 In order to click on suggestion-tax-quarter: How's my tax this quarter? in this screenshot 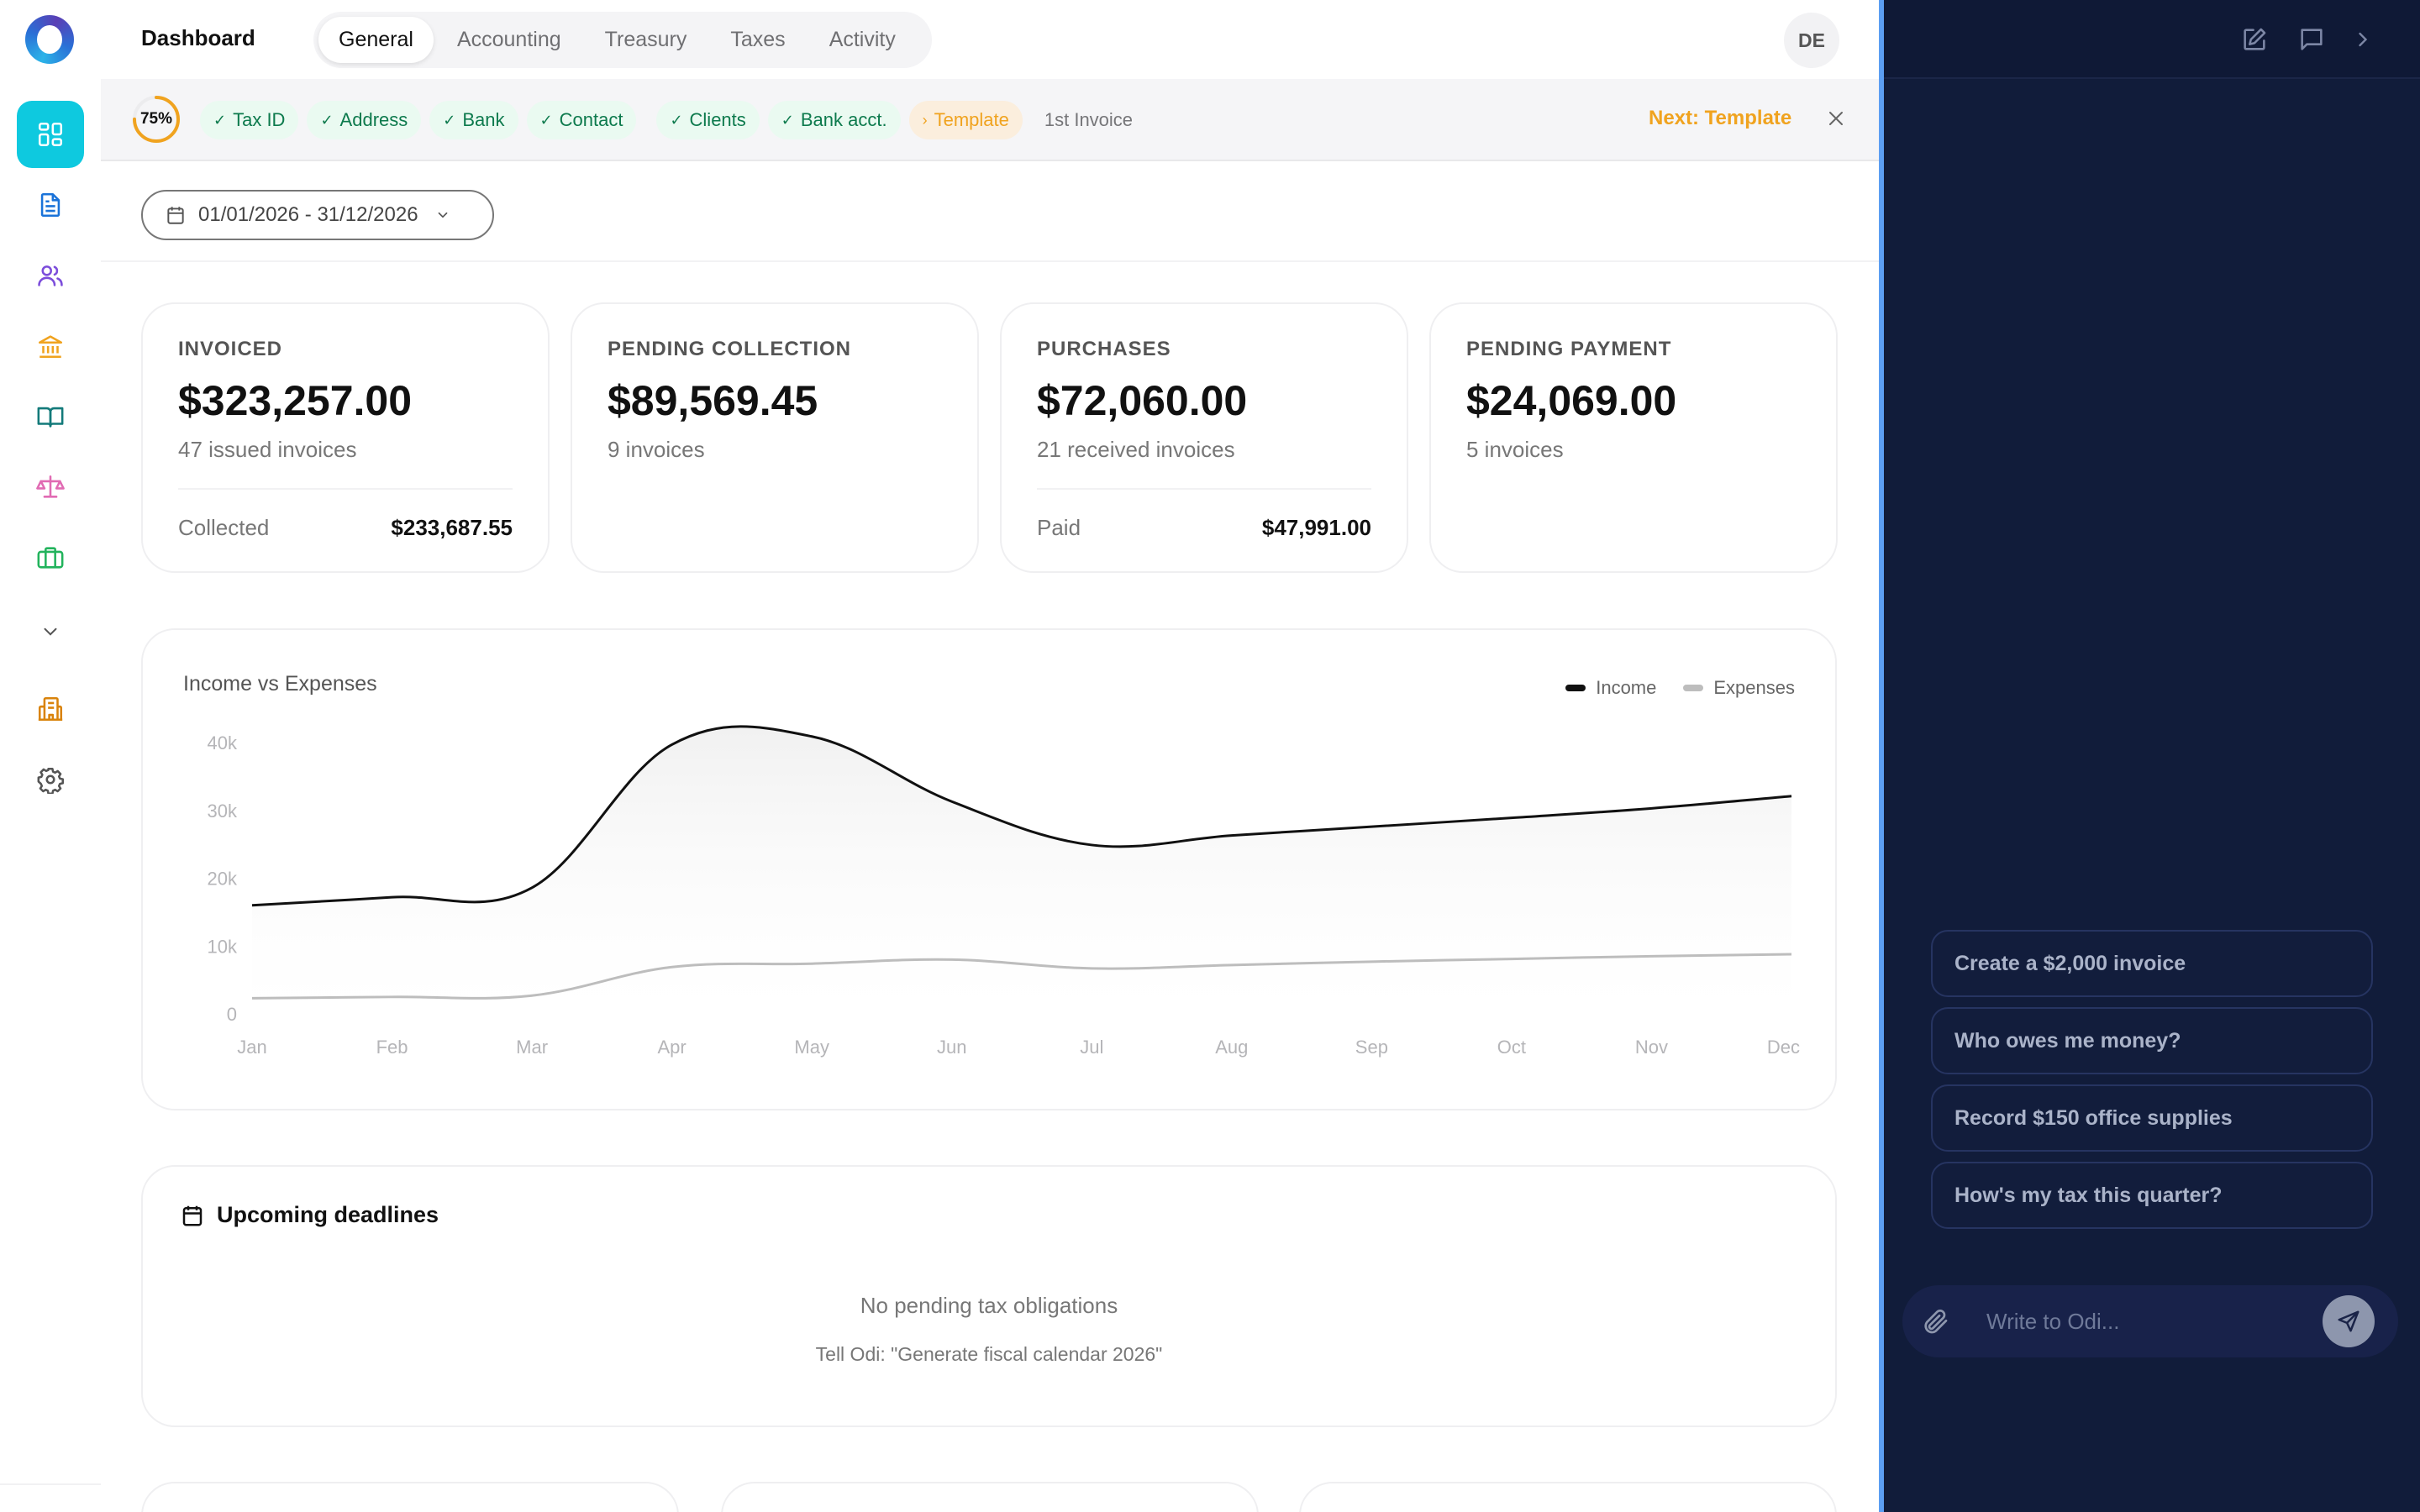, I will do `click(2152, 1195)`.